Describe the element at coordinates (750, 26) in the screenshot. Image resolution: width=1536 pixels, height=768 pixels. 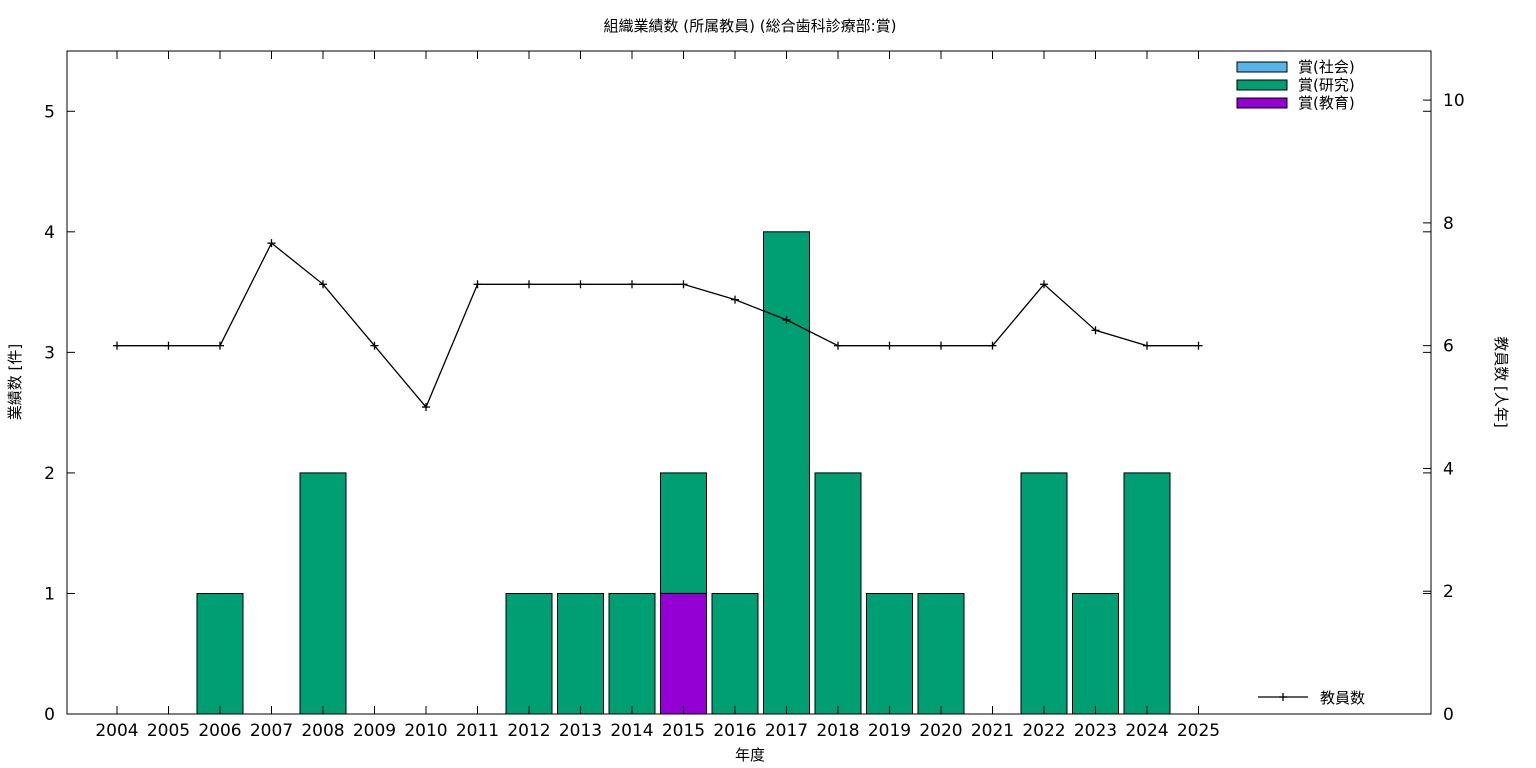
I see `chart-title: 組織業績数 (所属教員) (総合歯科診療部:賞)` at that location.